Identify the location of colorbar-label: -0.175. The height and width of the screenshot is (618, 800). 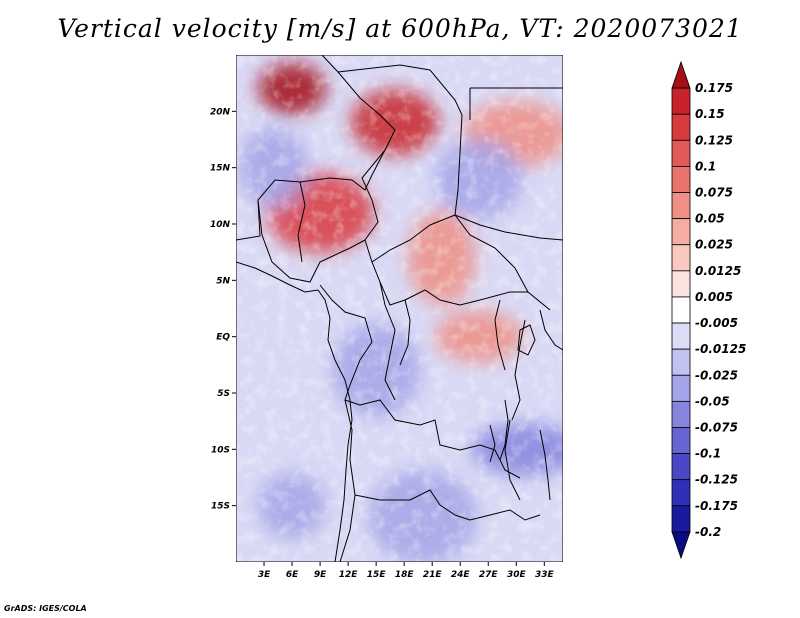
(716, 506).